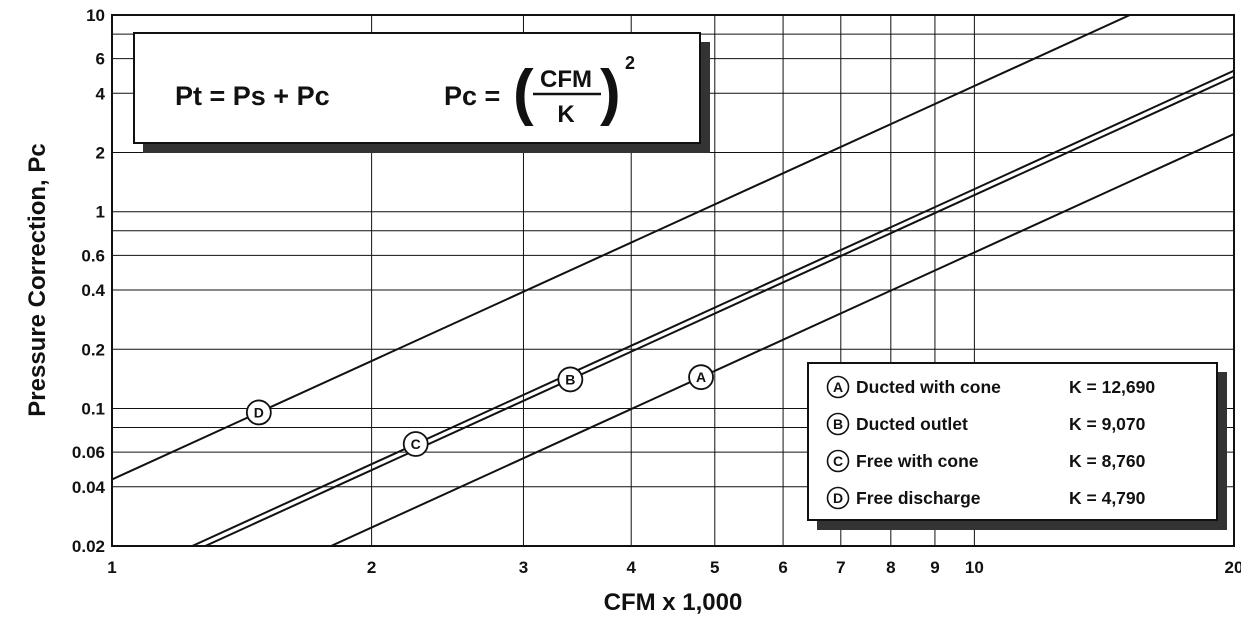 The height and width of the screenshot is (625, 1241). I want to click on legend-marker-letter: B, so click(838, 424).